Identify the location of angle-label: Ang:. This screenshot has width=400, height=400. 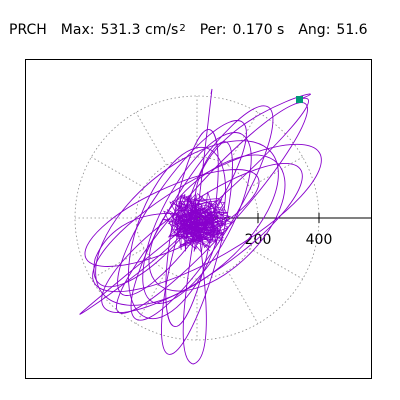
(314, 30).